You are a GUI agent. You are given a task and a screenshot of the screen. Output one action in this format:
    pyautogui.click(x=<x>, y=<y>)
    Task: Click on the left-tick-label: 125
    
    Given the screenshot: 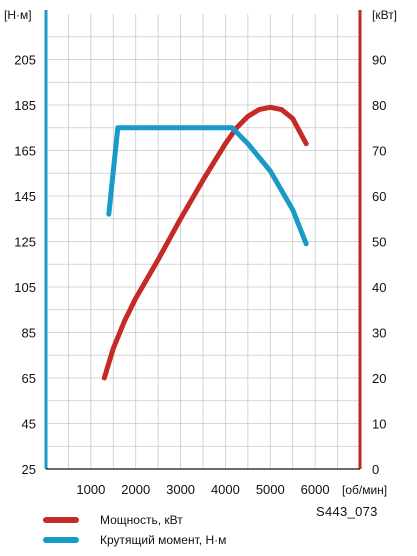 What is the action you would take?
    pyautogui.click(x=25, y=242)
    